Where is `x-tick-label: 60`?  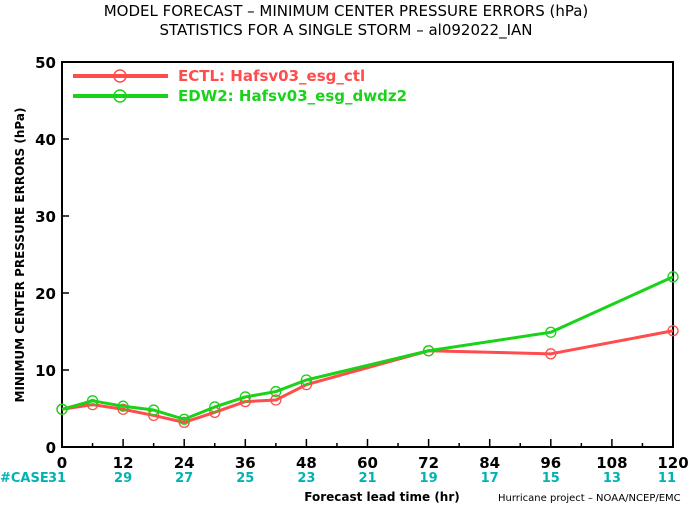
x-tick-label: 60 is located at coordinates (367, 463).